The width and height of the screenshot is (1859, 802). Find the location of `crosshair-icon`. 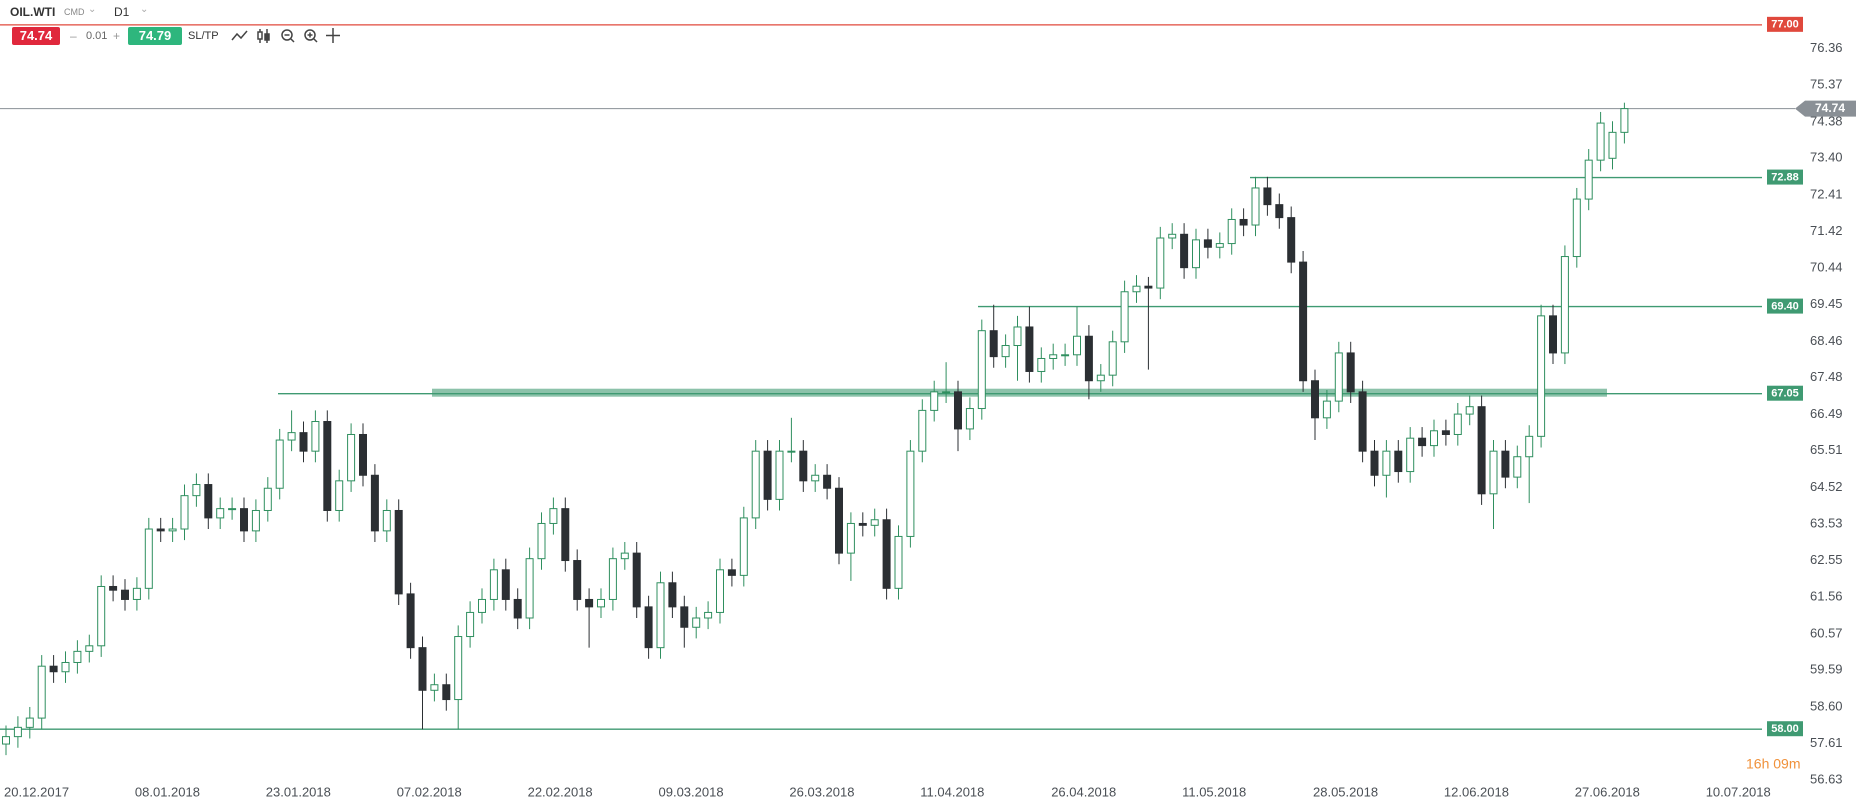

crosshair-icon is located at coordinates (333, 35).